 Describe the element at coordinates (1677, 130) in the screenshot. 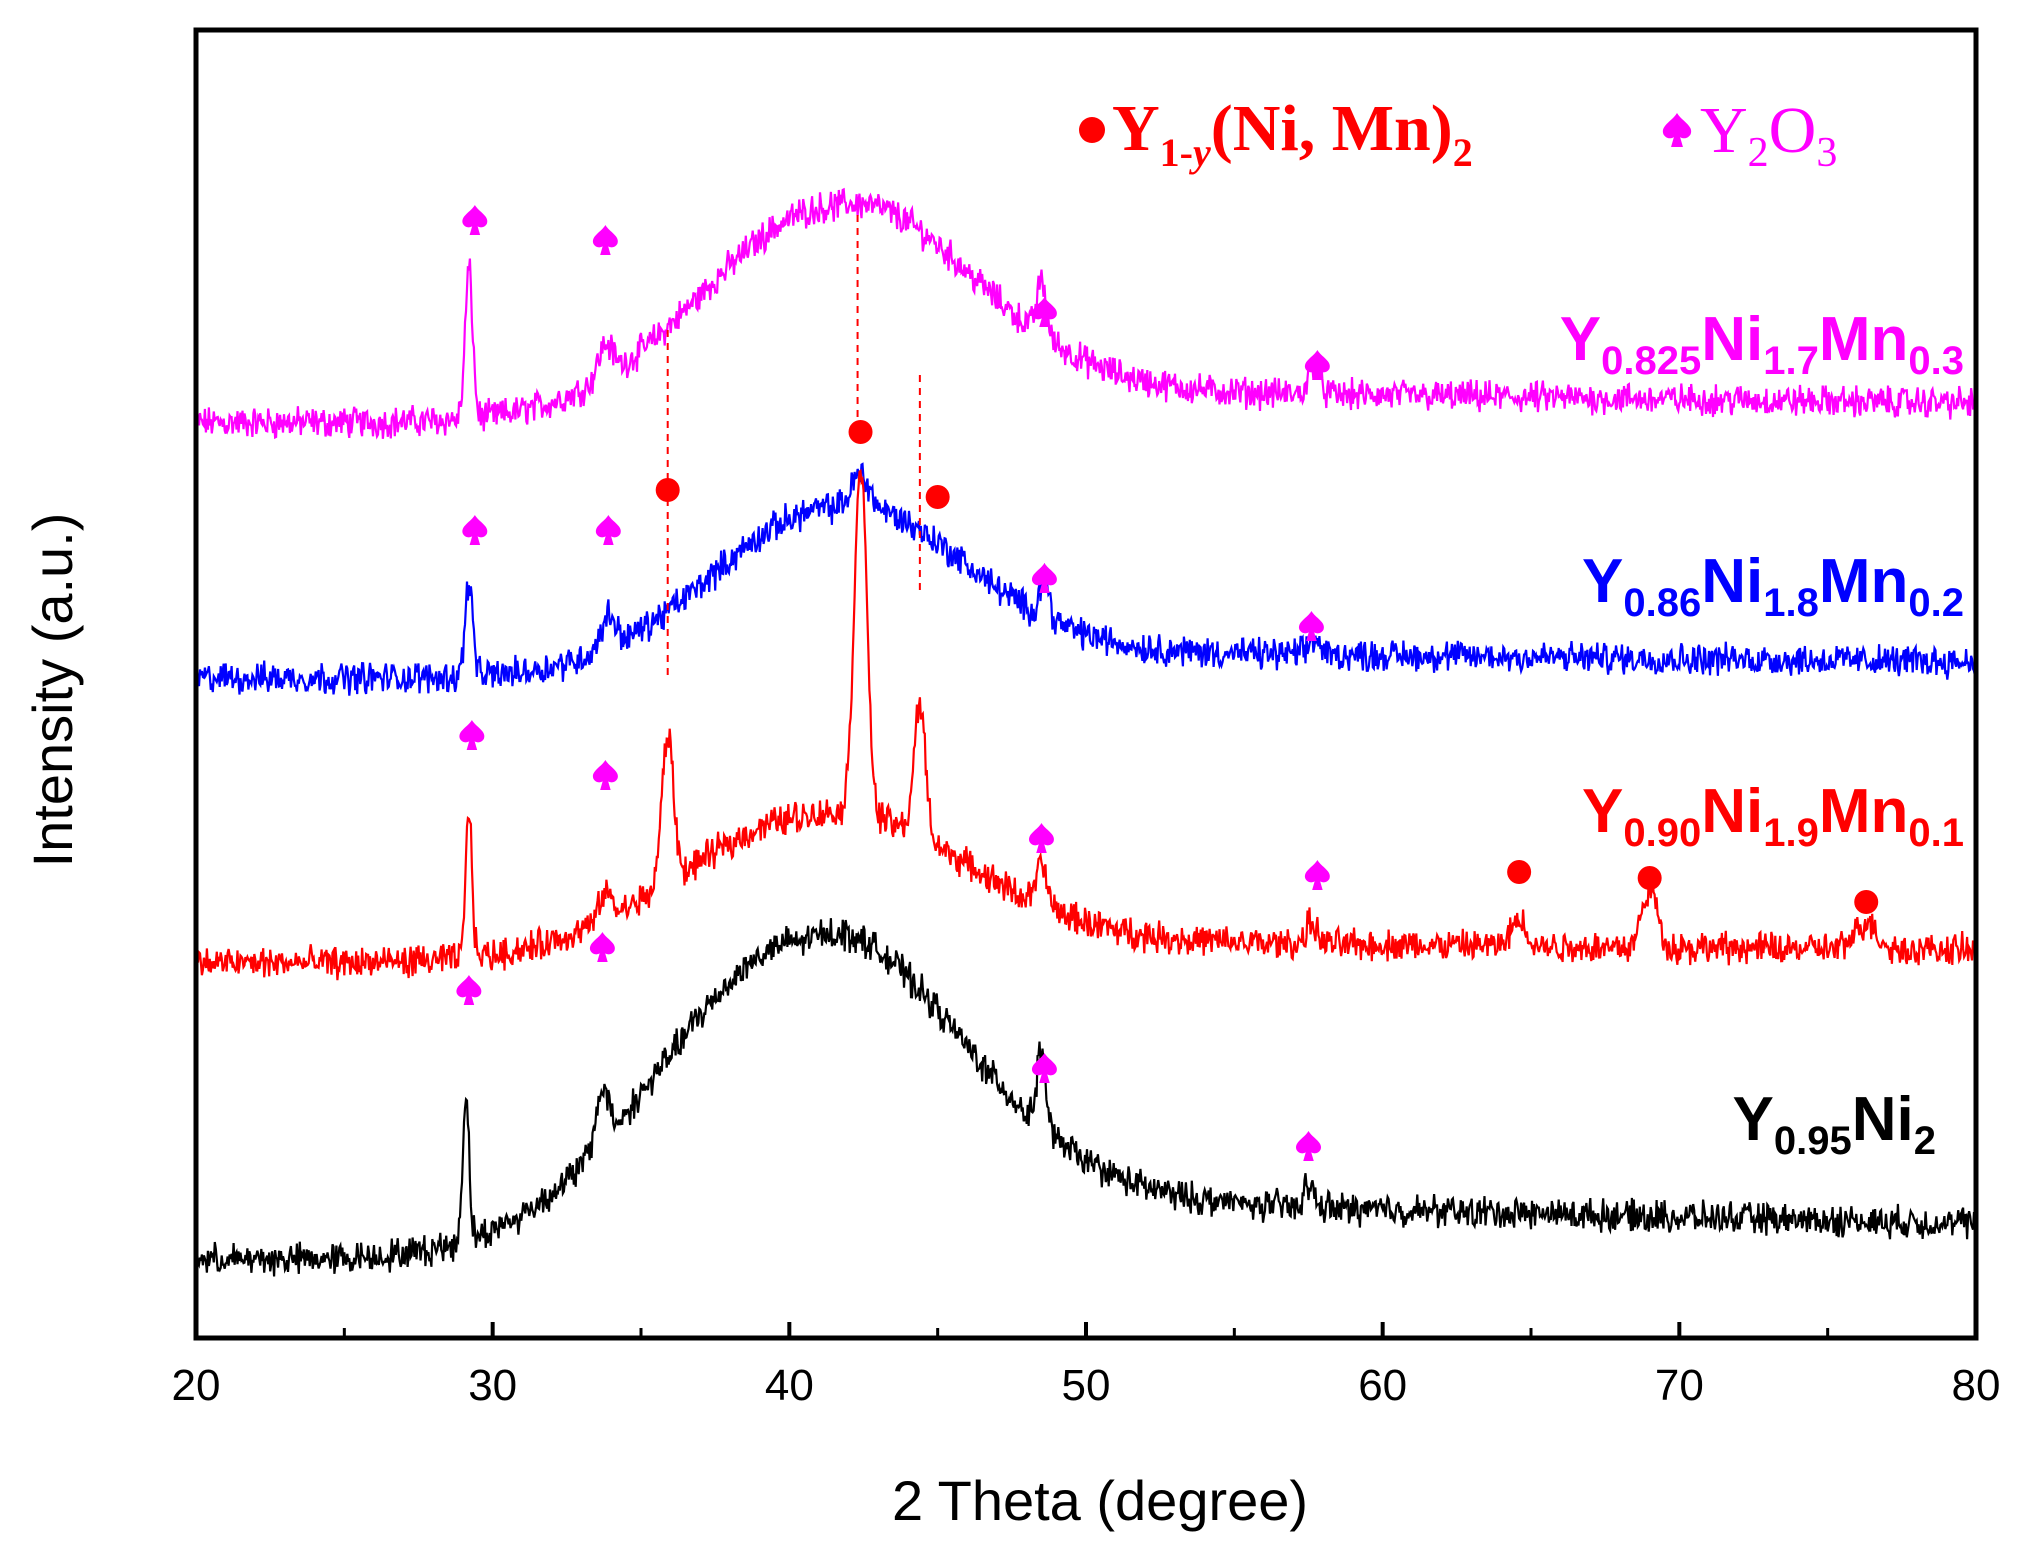

I see `legend-spade-marker` at that location.